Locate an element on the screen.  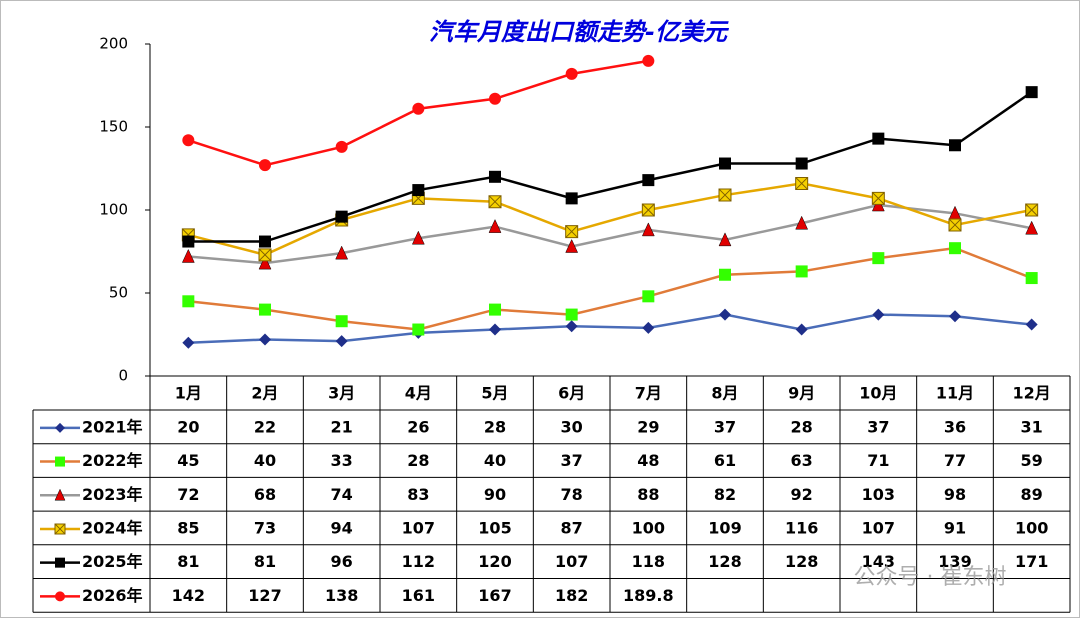
table-value: 142 is located at coordinates (188, 595).